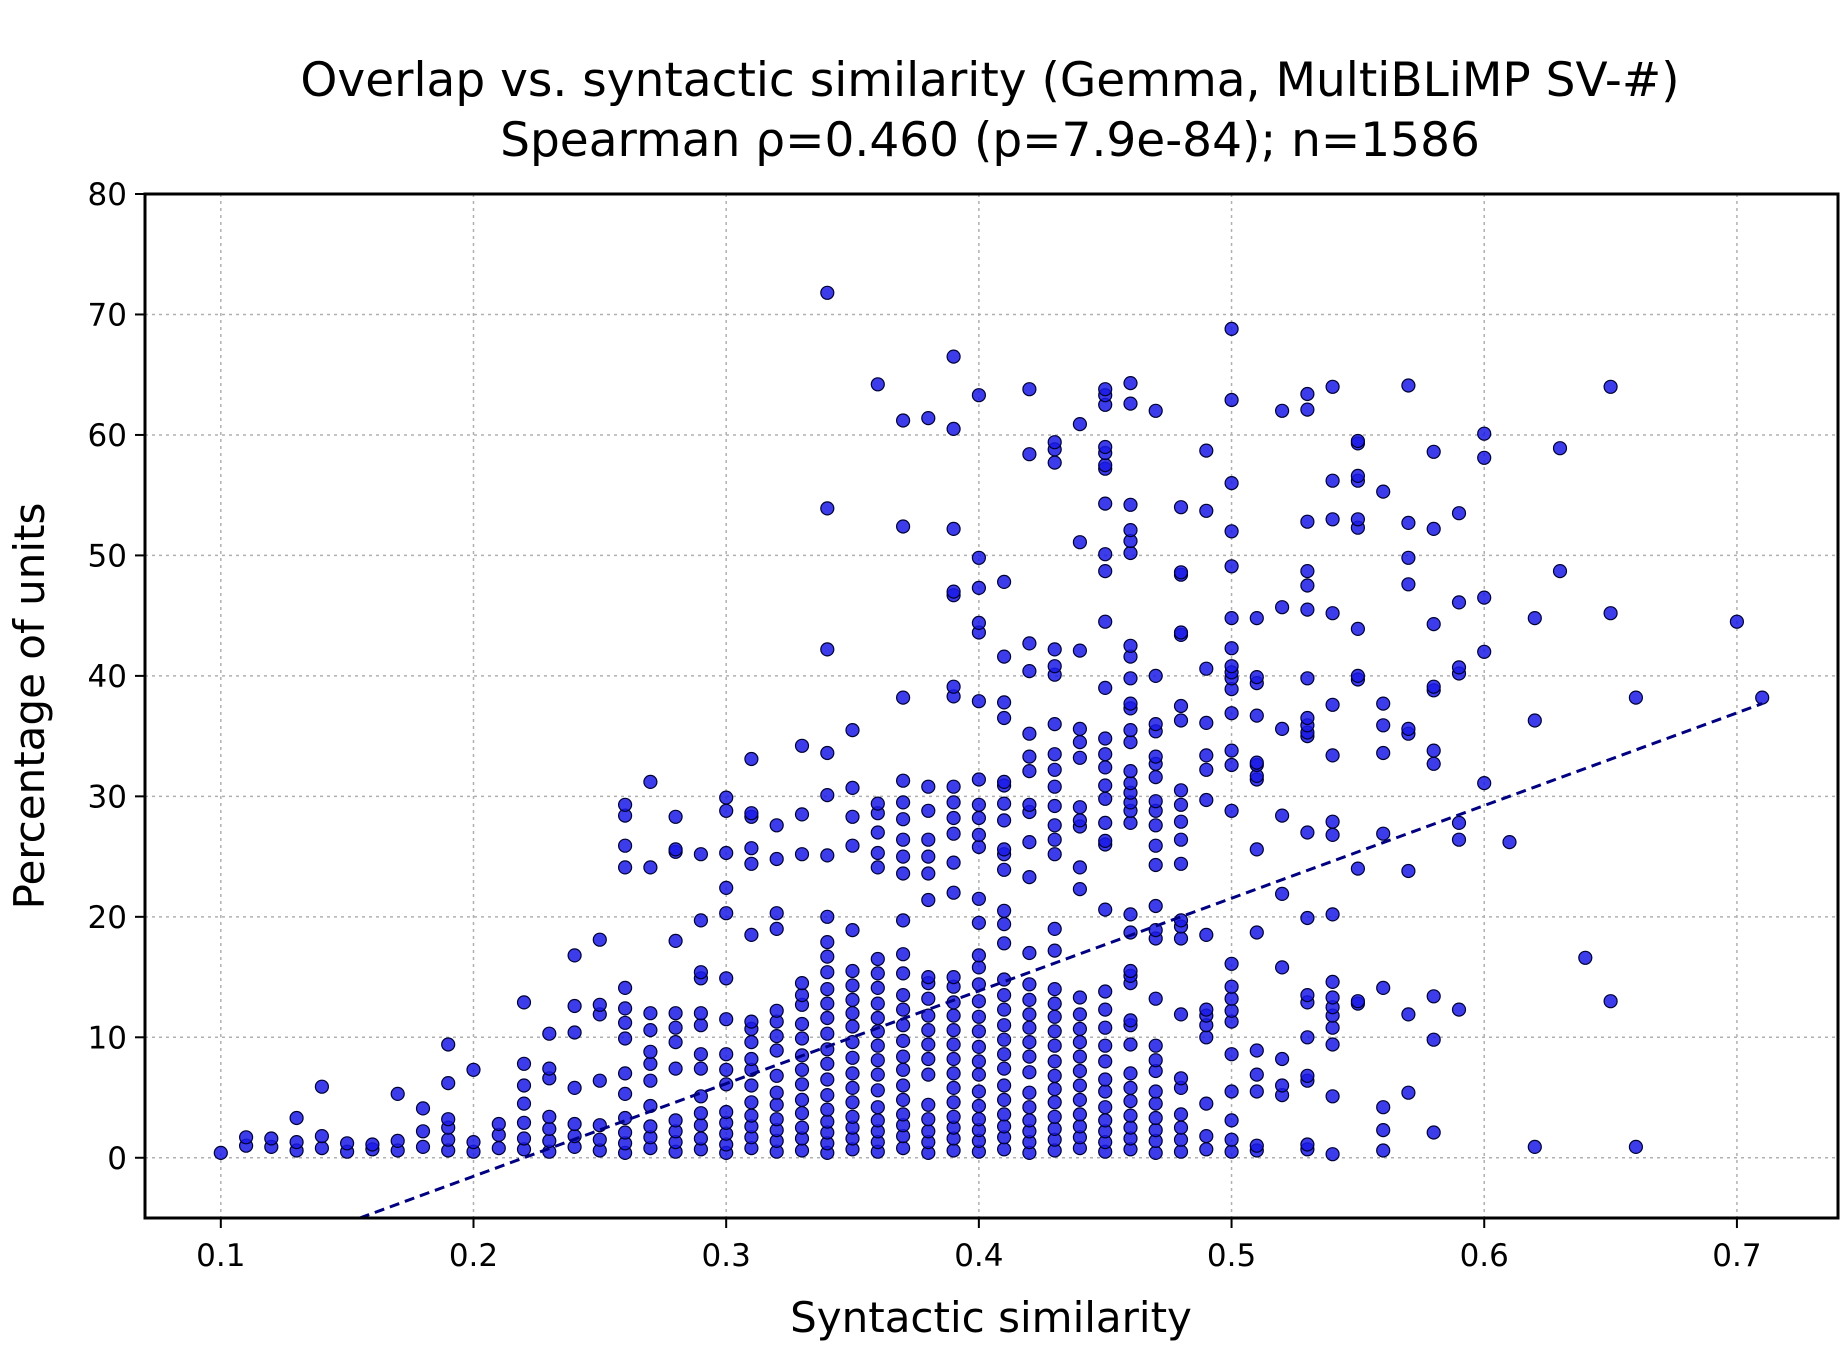 This screenshot has width=1848, height=1350. What do you see at coordinates (1484, 1256) in the screenshot?
I see `x-tick-label: 0.6` at bounding box center [1484, 1256].